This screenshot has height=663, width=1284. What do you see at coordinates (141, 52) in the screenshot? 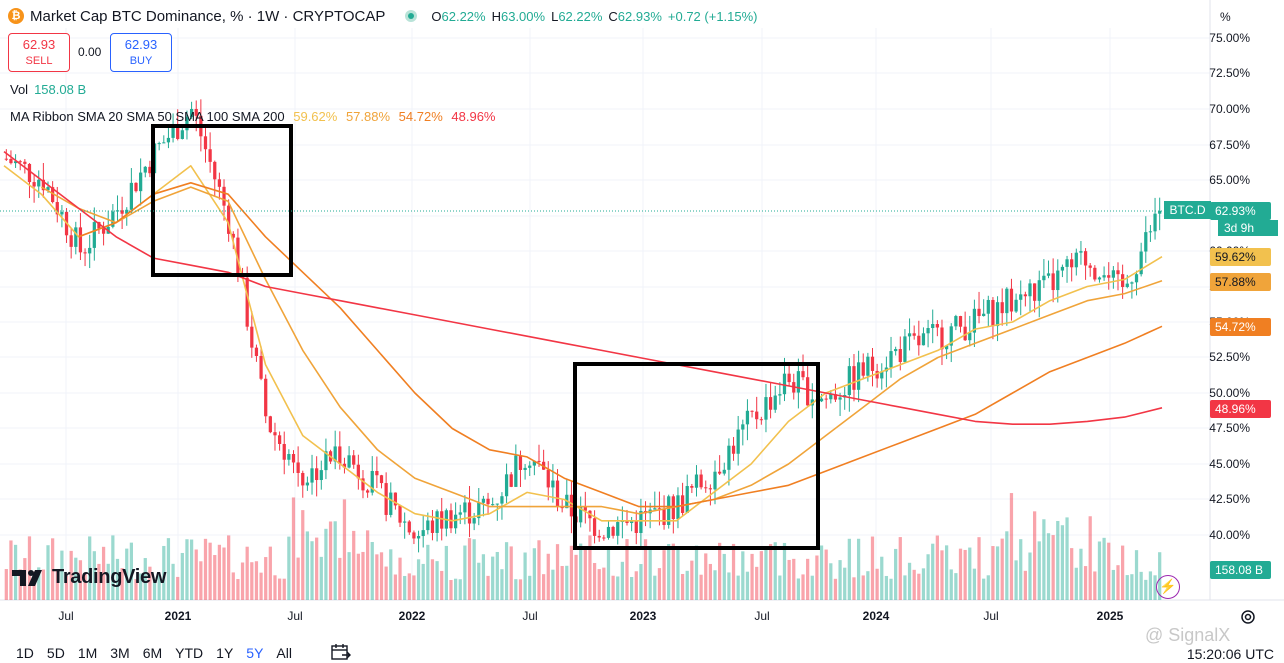
I see `buy-button: 62.93 BUY` at bounding box center [141, 52].